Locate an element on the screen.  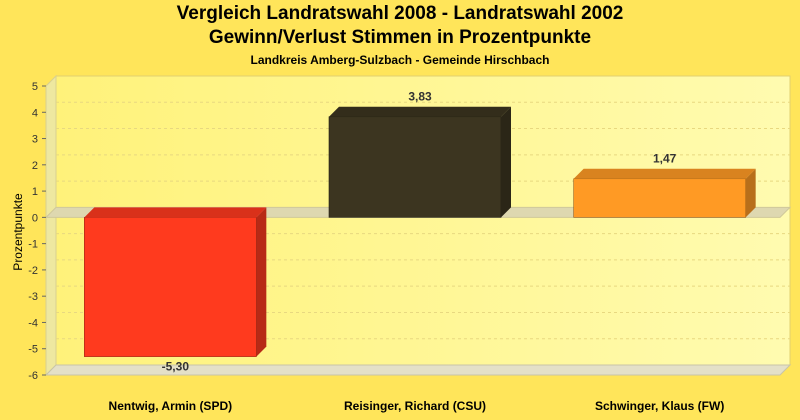
y-tick-label: -6 is located at coordinates (33, 376).